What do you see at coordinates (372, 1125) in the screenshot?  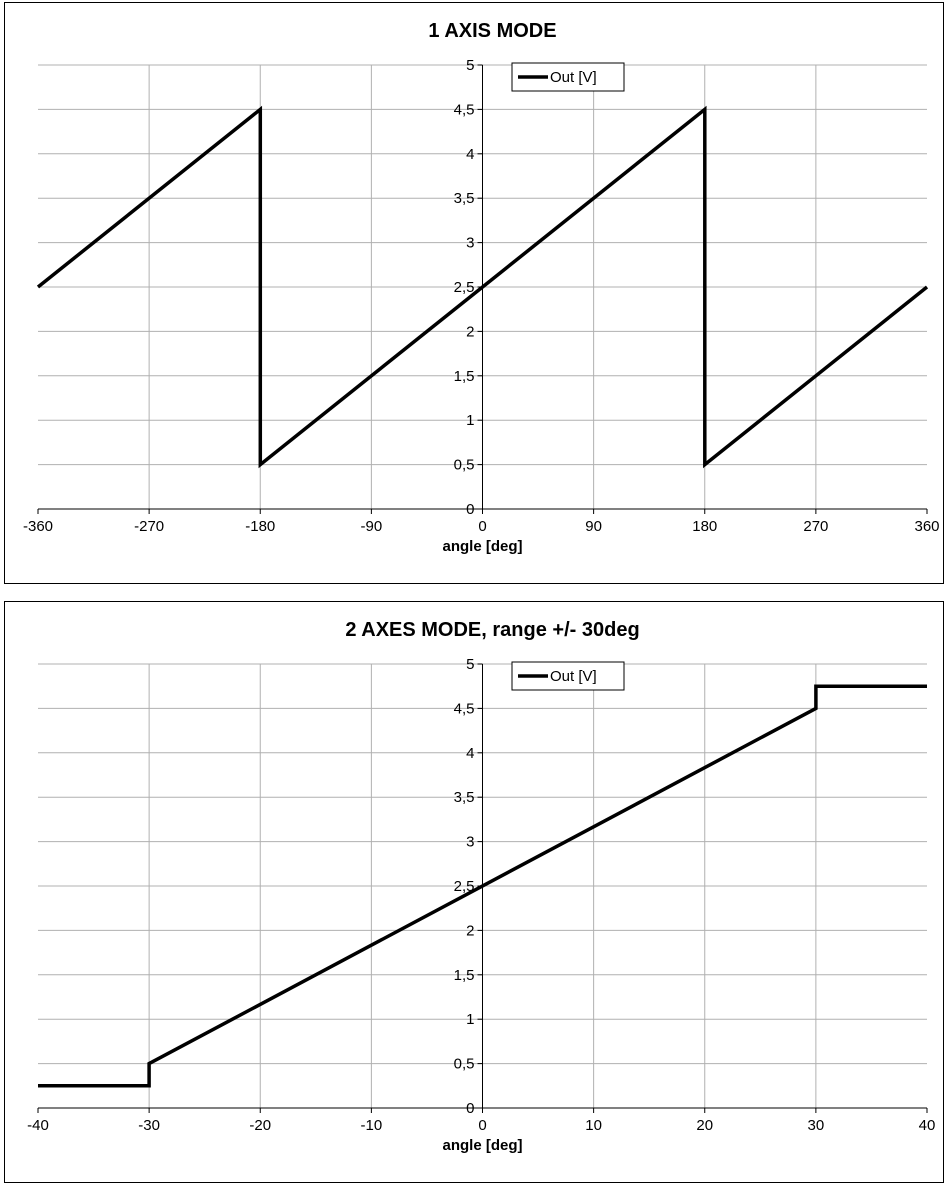 I see `x-tick-label: -10` at bounding box center [372, 1125].